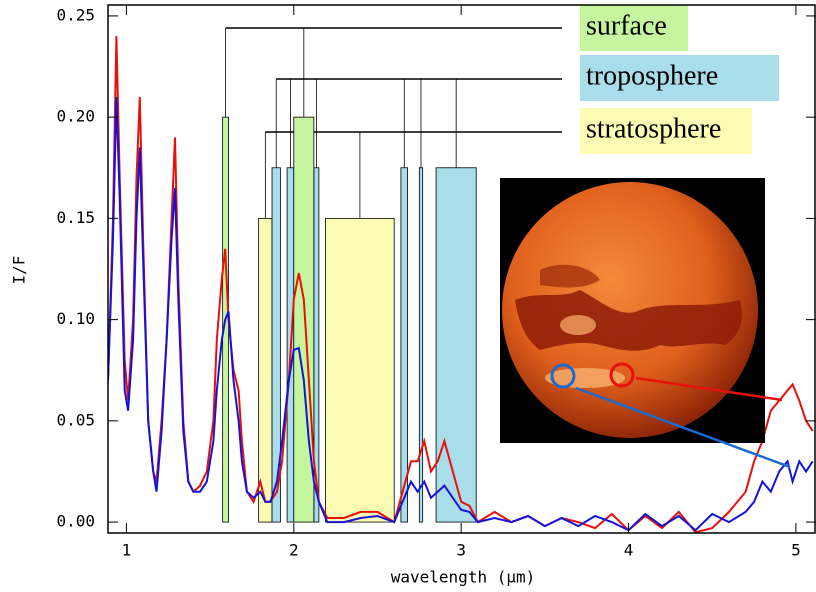  What do you see at coordinates (461, 550) in the screenshot?
I see `x-tick-label: 3` at bounding box center [461, 550].